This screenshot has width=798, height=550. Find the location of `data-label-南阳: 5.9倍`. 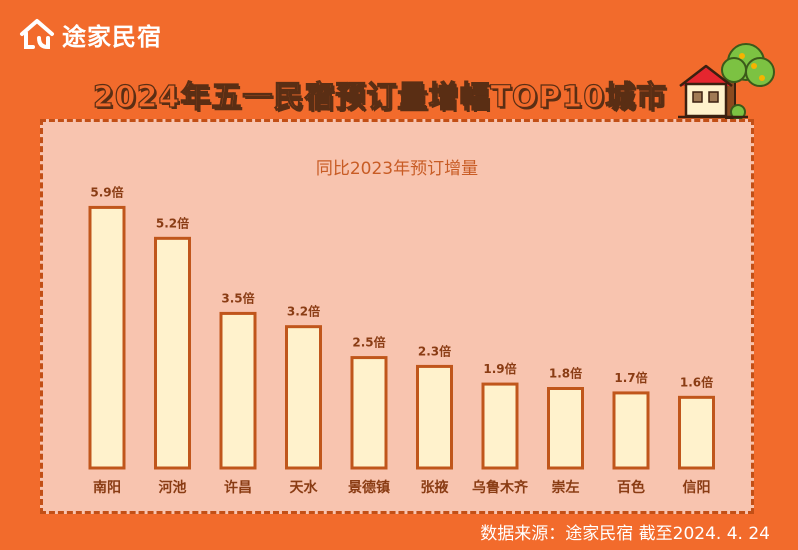

data-label-南阳: 5.9倍 is located at coordinates (106, 191).